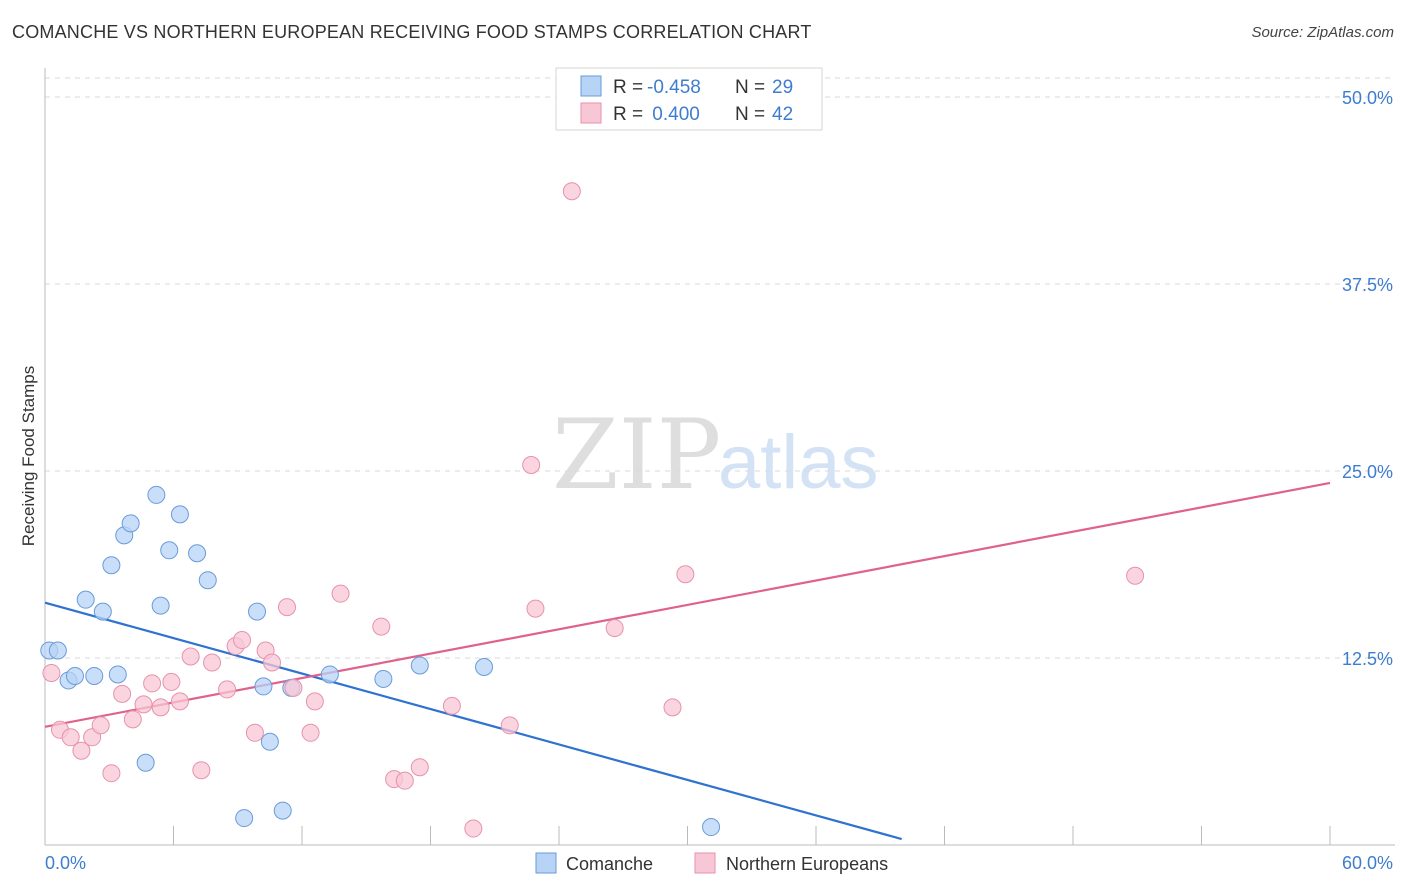 The width and height of the screenshot is (1406, 892). I want to click on legend-r-label-1: R =, so click(628, 87).